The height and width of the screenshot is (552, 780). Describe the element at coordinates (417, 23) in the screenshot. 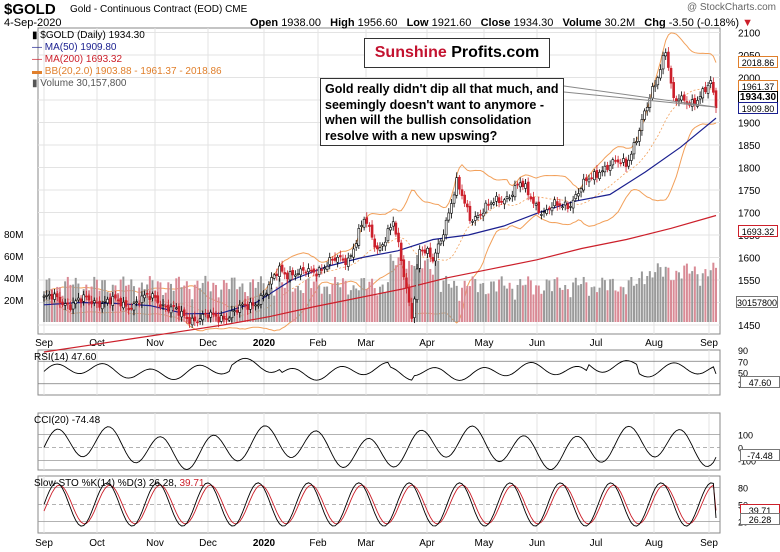

I see `low-label: Low` at that location.